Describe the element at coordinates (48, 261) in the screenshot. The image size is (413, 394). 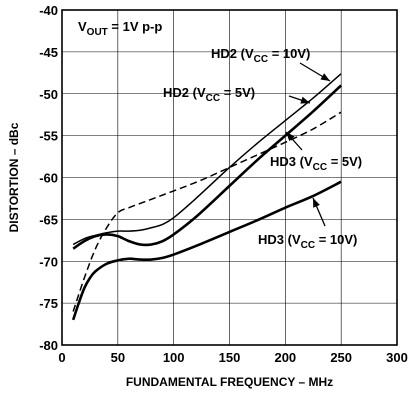
I see `y-tick-label: -70` at that location.